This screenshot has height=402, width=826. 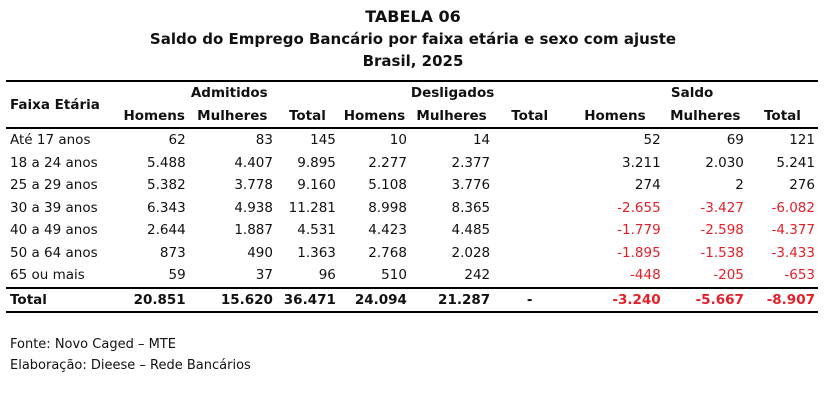 What do you see at coordinates (413, 16) in the screenshot?
I see `table-number: TABELA 06` at bounding box center [413, 16].